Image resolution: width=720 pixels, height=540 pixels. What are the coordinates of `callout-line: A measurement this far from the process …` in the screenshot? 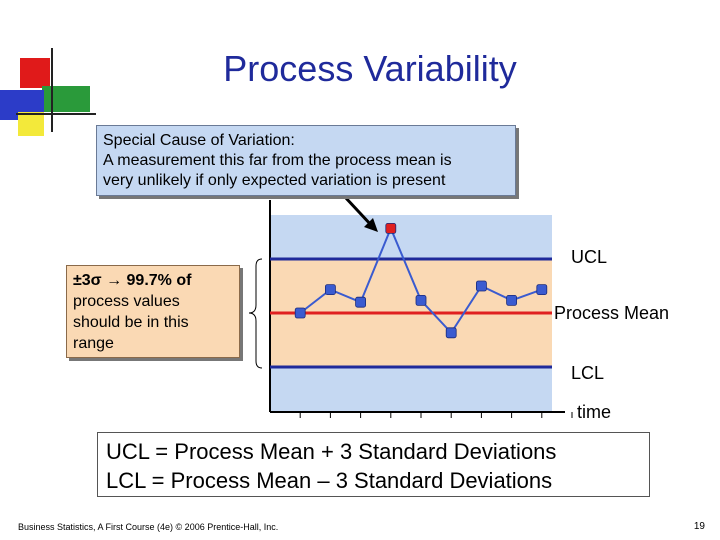 It's located at (277, 160).